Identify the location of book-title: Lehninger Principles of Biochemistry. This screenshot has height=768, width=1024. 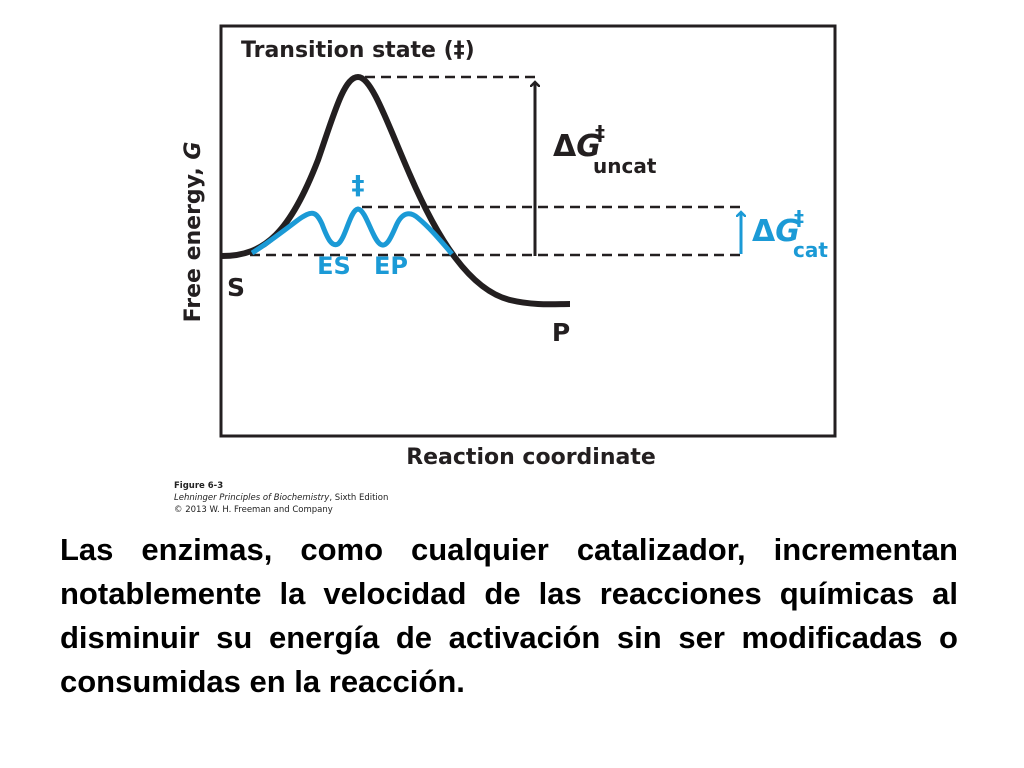
(252, 498).